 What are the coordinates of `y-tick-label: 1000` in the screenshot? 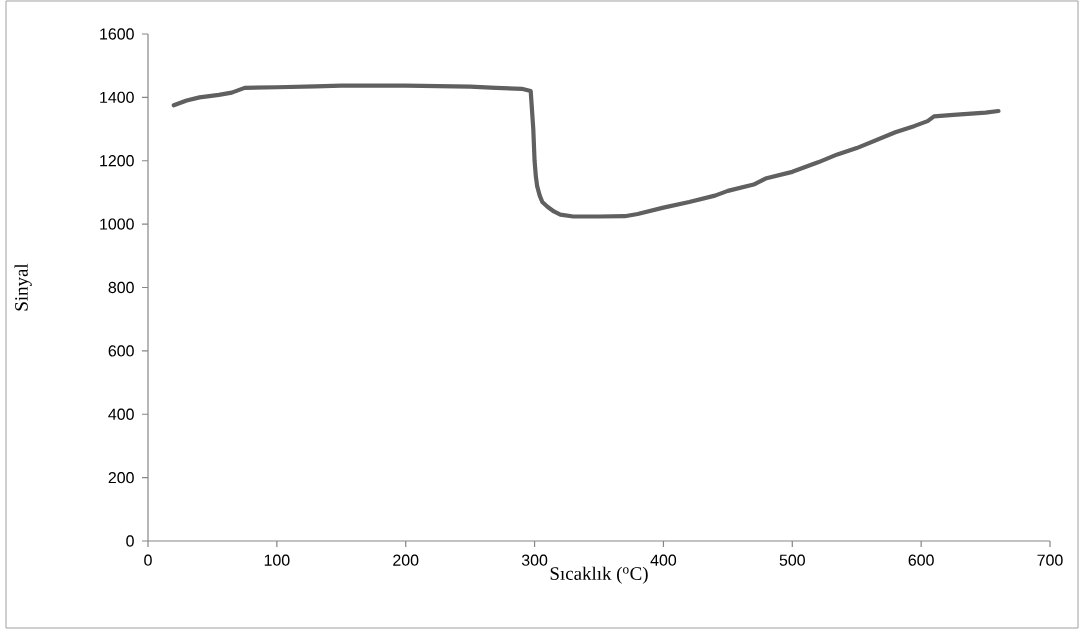 It's located at (117, 224).